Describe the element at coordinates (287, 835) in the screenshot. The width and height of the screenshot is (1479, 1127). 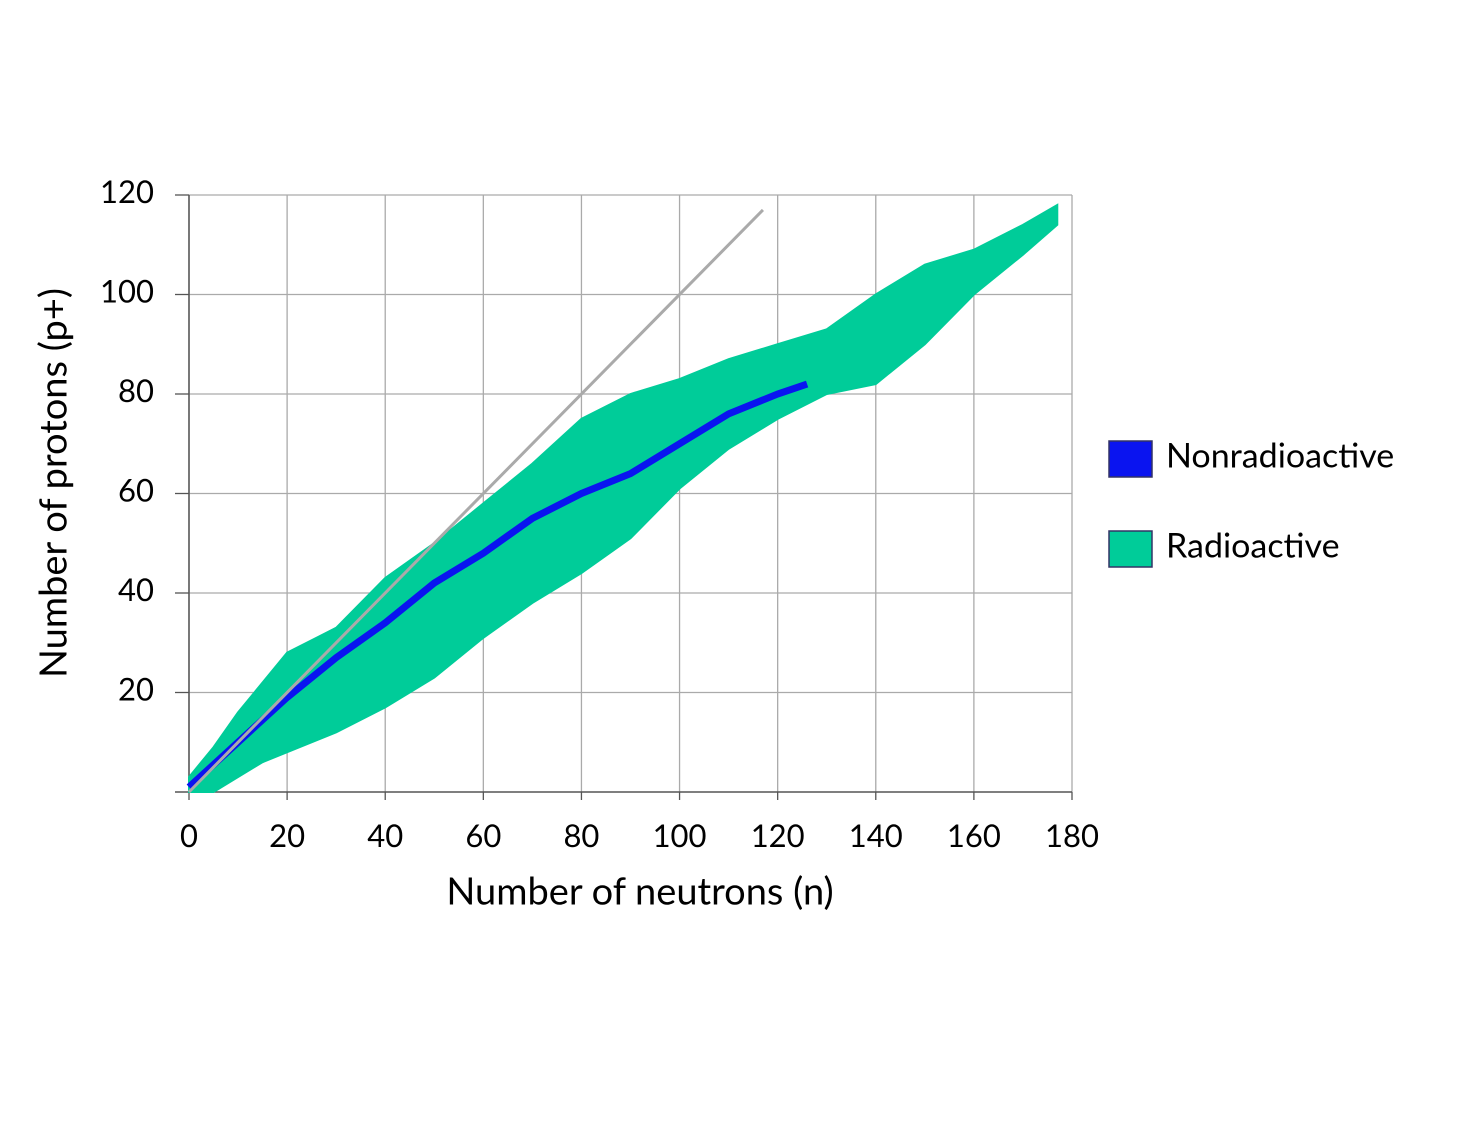
I see `x-tick-label: 20` at that location.